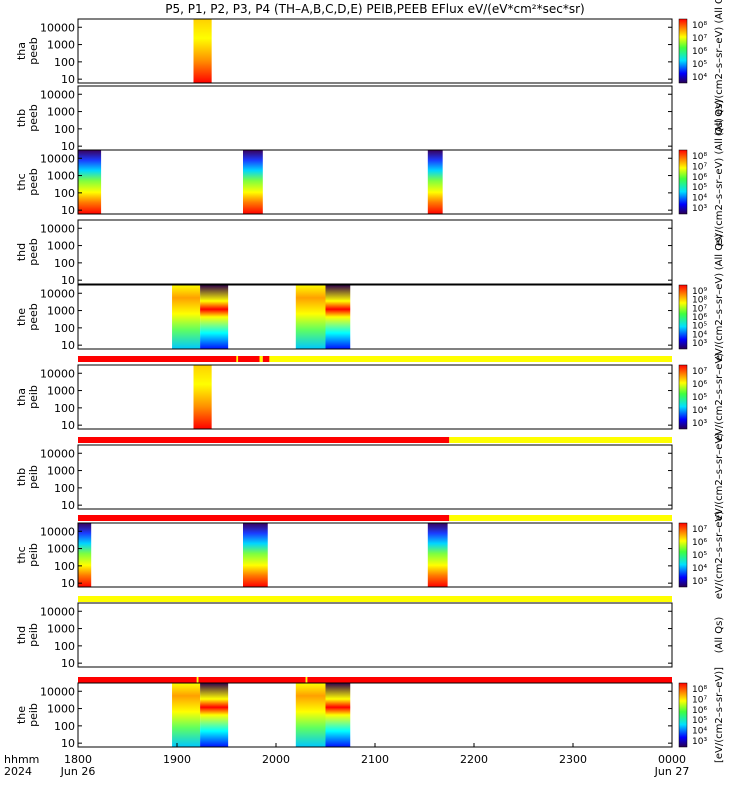 This screenshot has width=750, height=804. What do you see at coordinates (21, 118) in the screenshot?
I see `panel-probe-label: thb` at bounding box center [21, 118].